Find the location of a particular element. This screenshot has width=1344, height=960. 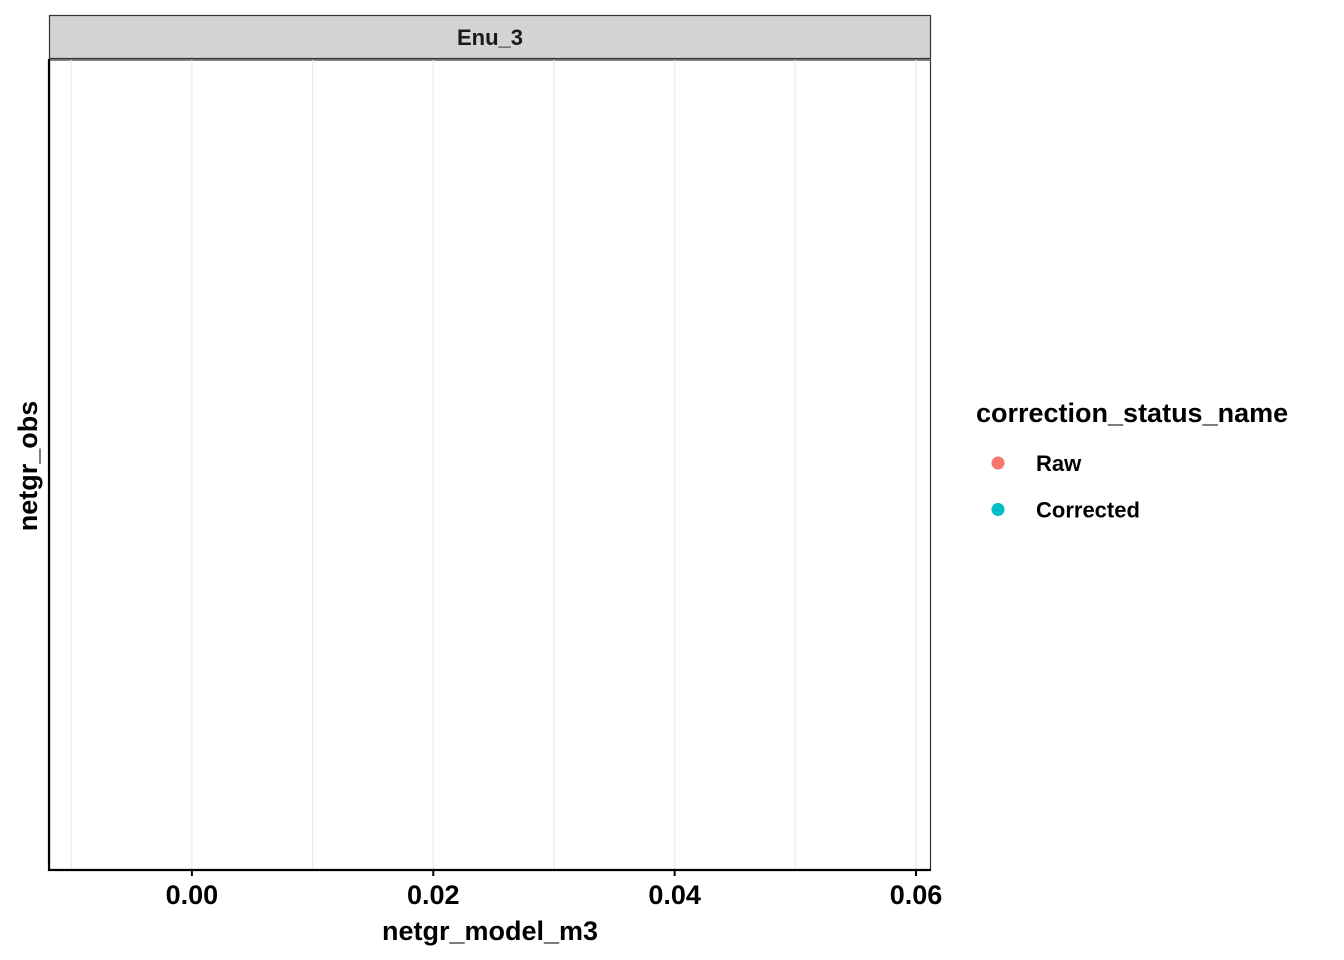

facet-strip: Enu_3 is located at coordinates (490, 37).